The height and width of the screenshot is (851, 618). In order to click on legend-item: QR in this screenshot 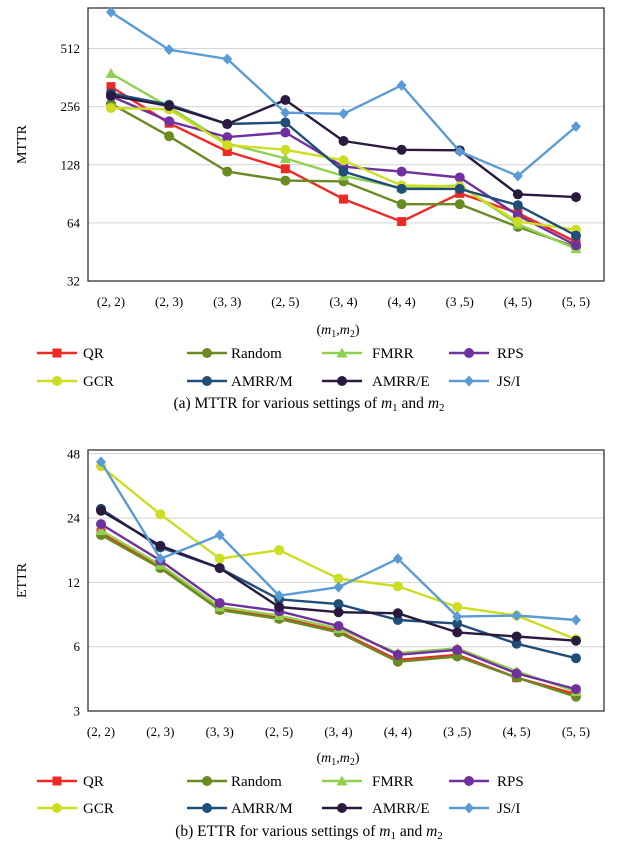, I will do `click(70, 354)`.